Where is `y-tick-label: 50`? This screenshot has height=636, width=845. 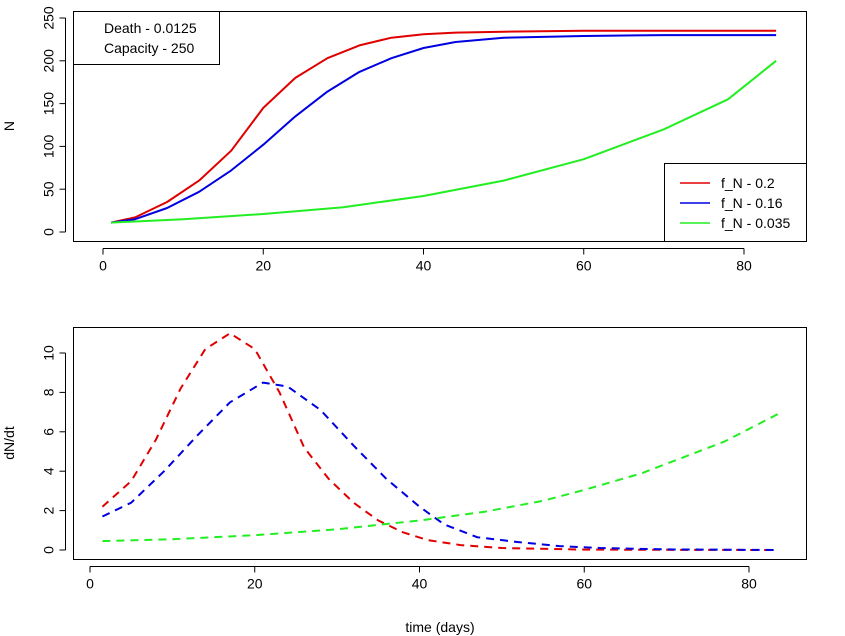
y-tick-label: 50 is located at coordinates (49, 189).